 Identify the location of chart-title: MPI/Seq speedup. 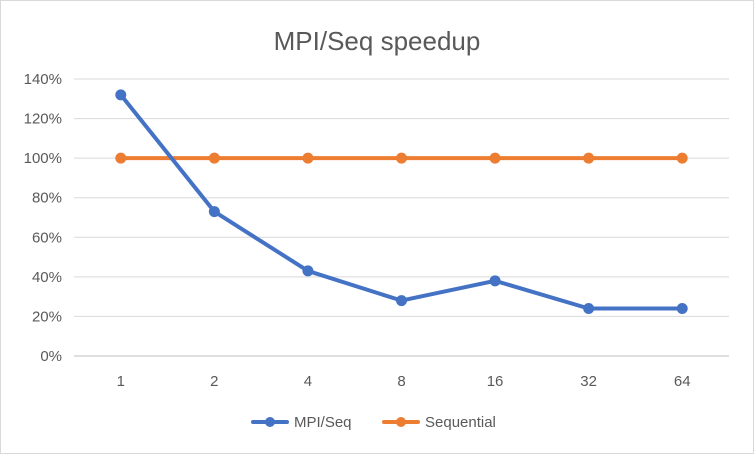
(377, 41).